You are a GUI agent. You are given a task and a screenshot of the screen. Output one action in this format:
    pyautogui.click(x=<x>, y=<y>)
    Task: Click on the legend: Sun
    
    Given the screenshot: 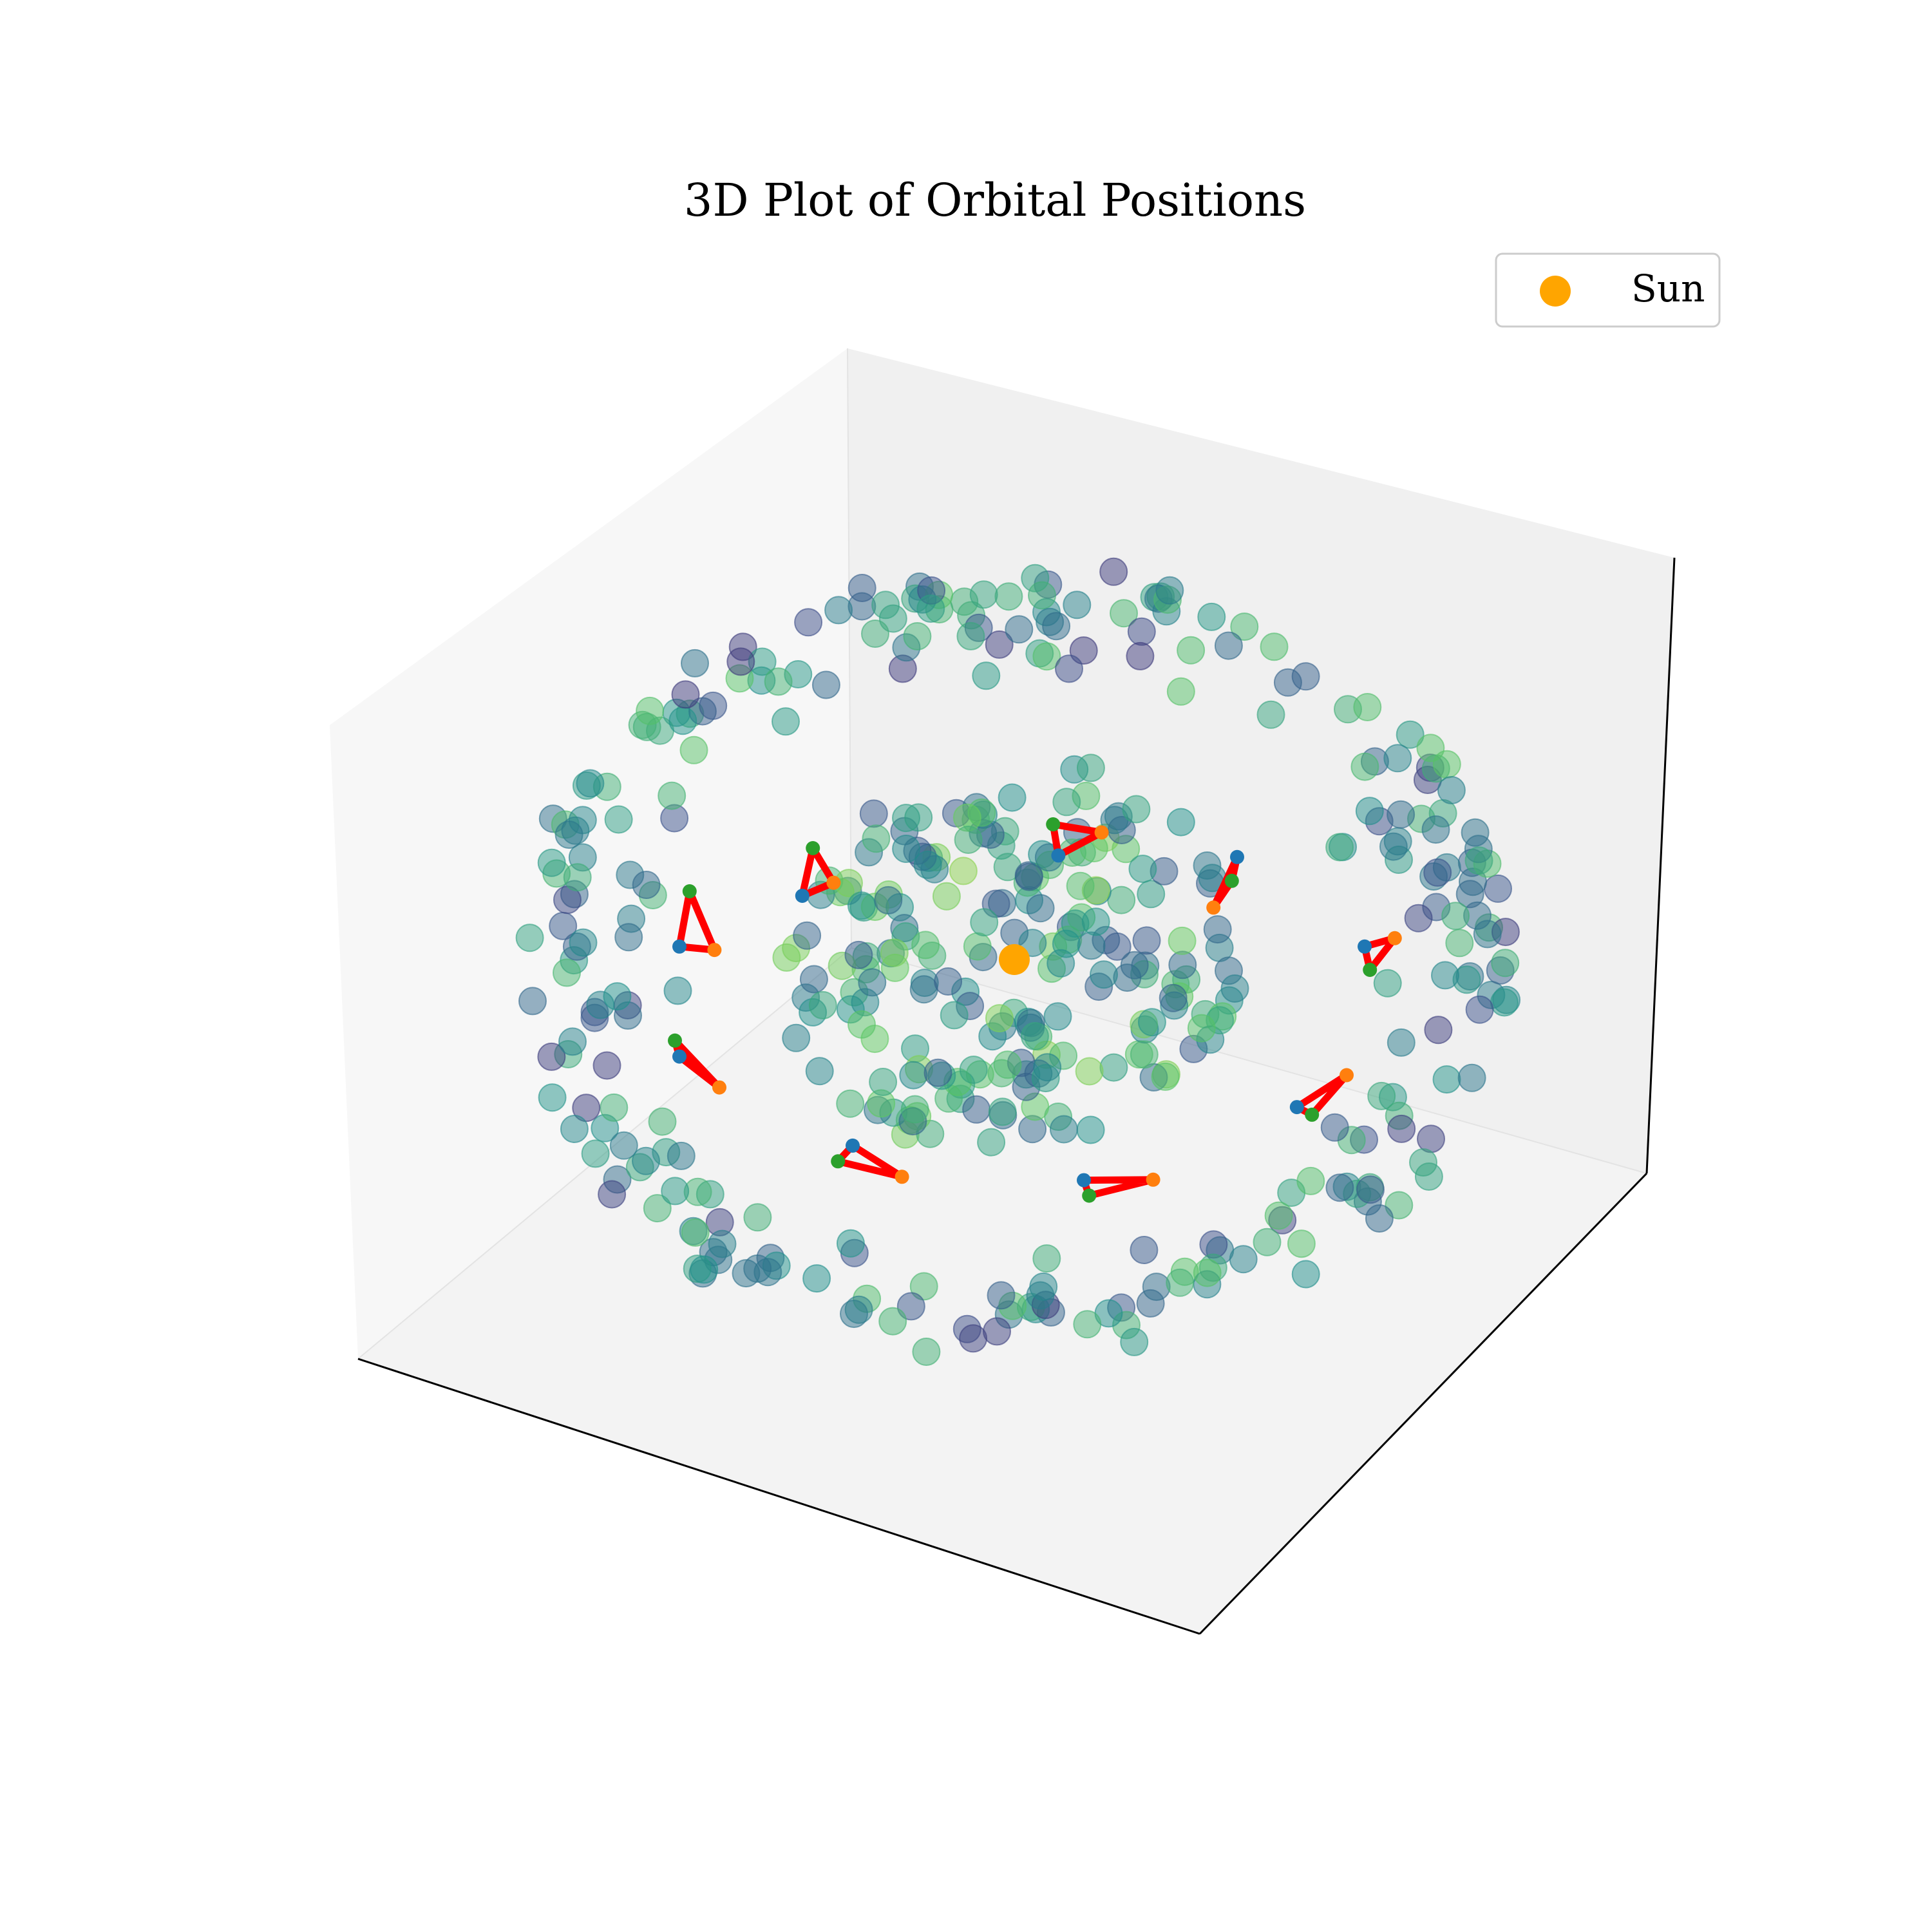 What is the action you would take?
    pyautogui.click(x=1608, y=290)
    